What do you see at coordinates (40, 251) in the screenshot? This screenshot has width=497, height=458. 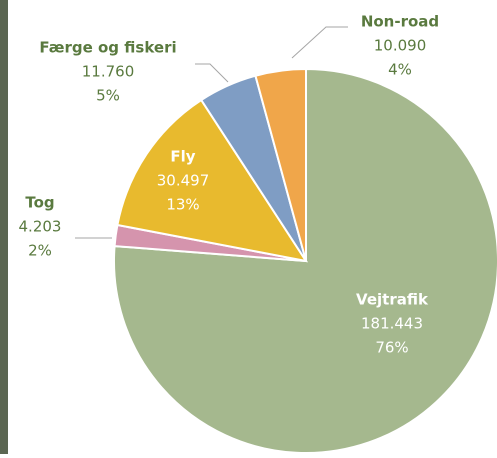 I see `percent-label: 2%` at bounding box center [40, 251].